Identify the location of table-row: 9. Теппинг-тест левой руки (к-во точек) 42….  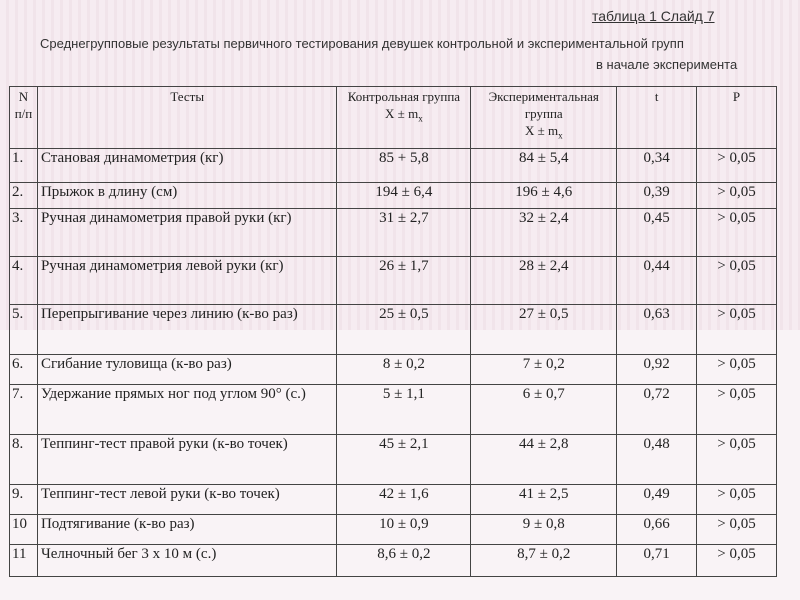
(393, 500).